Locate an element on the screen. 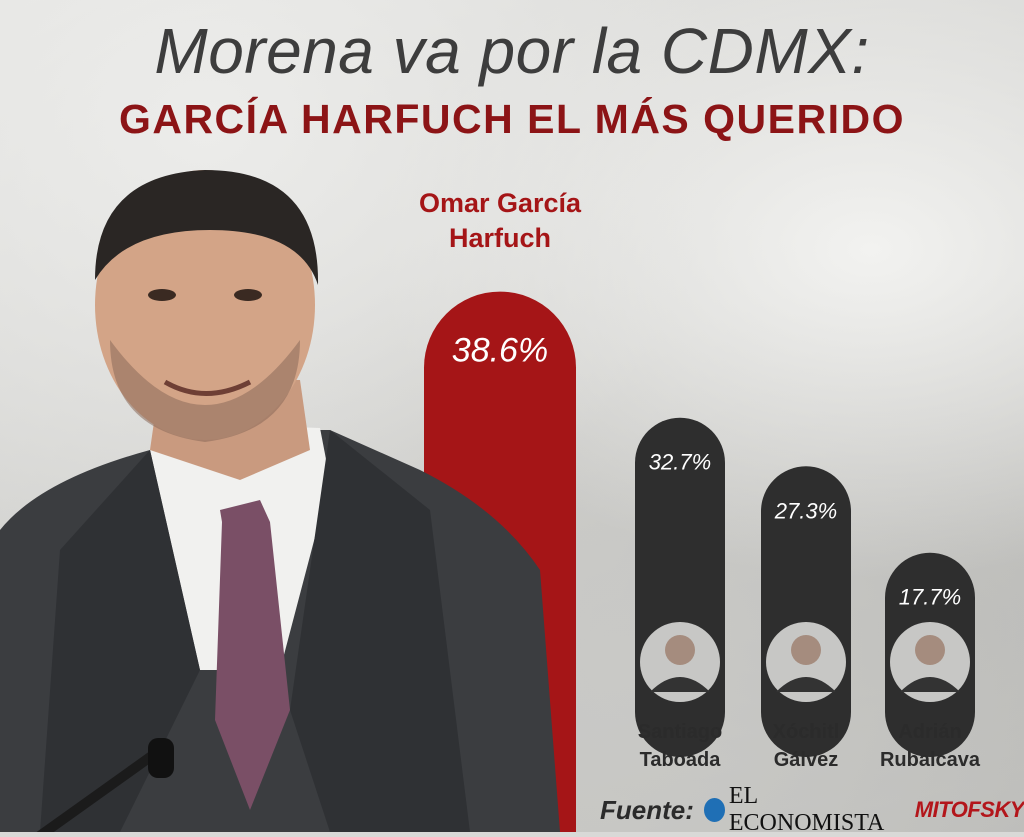 The image size is (1024, 837). el-economista-logo: EL ECONOMISTA is located at coordinates (799, 810).